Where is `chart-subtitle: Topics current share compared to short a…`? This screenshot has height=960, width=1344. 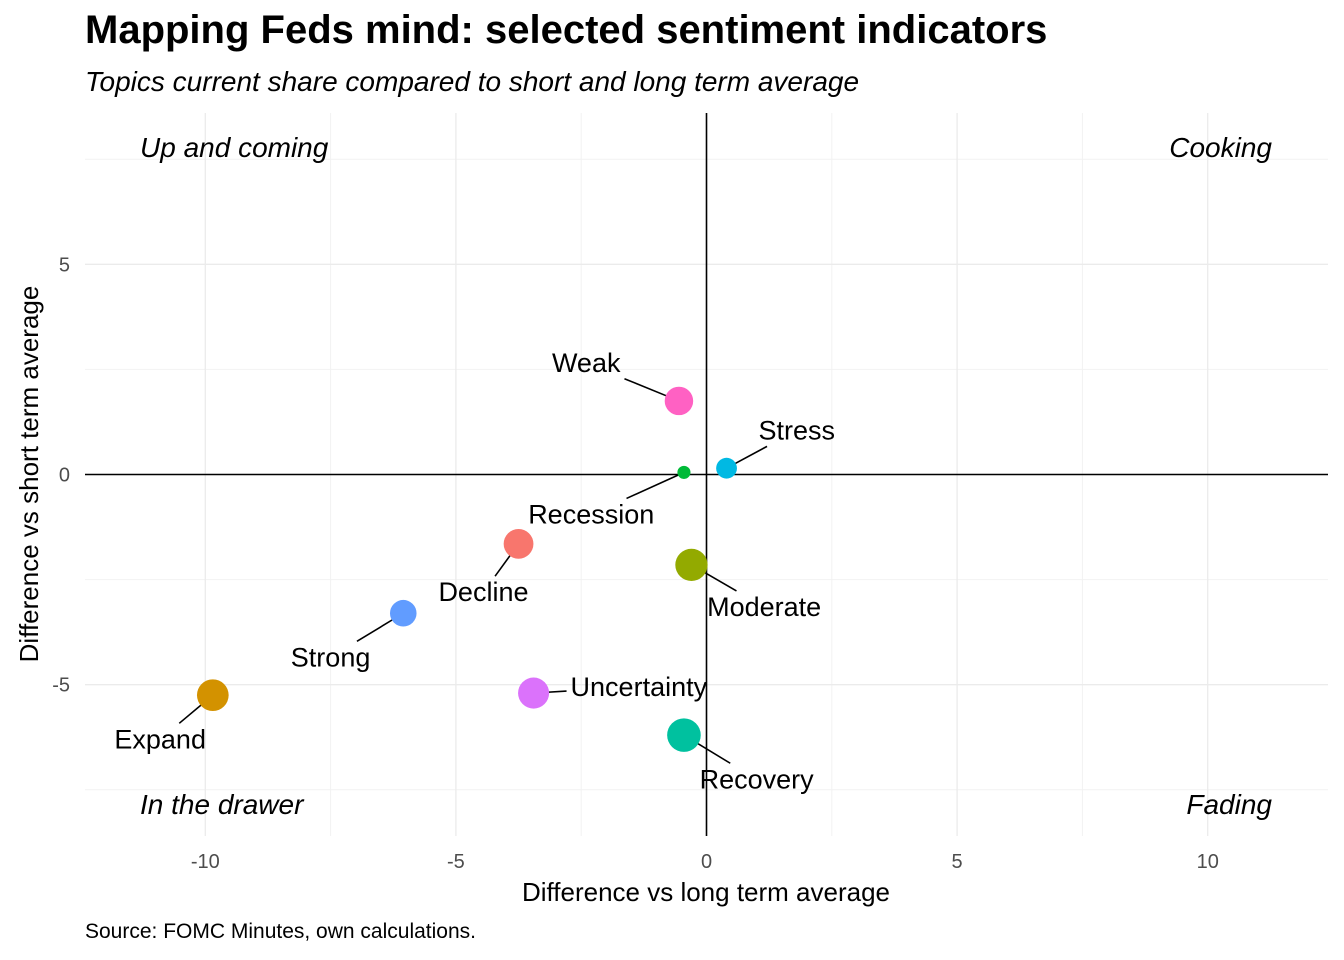 chart-subtitle: Topics current share compared to short a… is located at coordinates (472, 81).